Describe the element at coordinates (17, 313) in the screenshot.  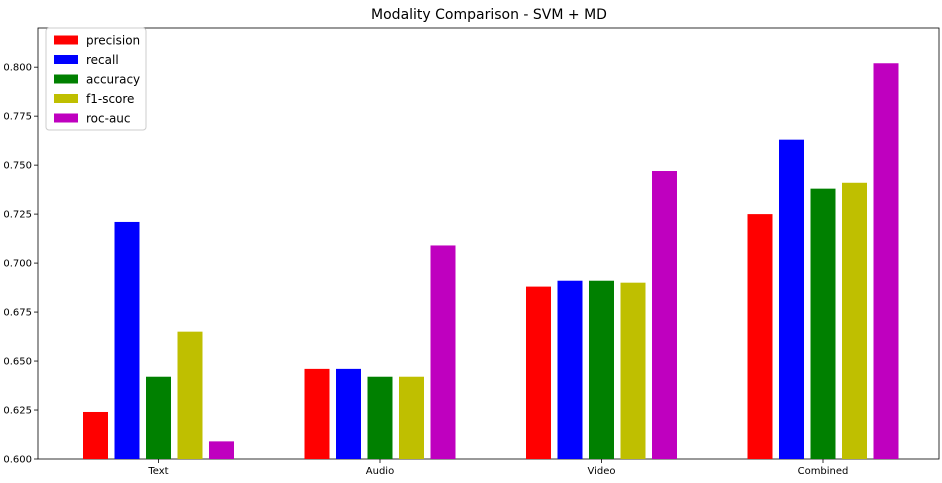
I see `y-tick-label: 0.675` at that location.